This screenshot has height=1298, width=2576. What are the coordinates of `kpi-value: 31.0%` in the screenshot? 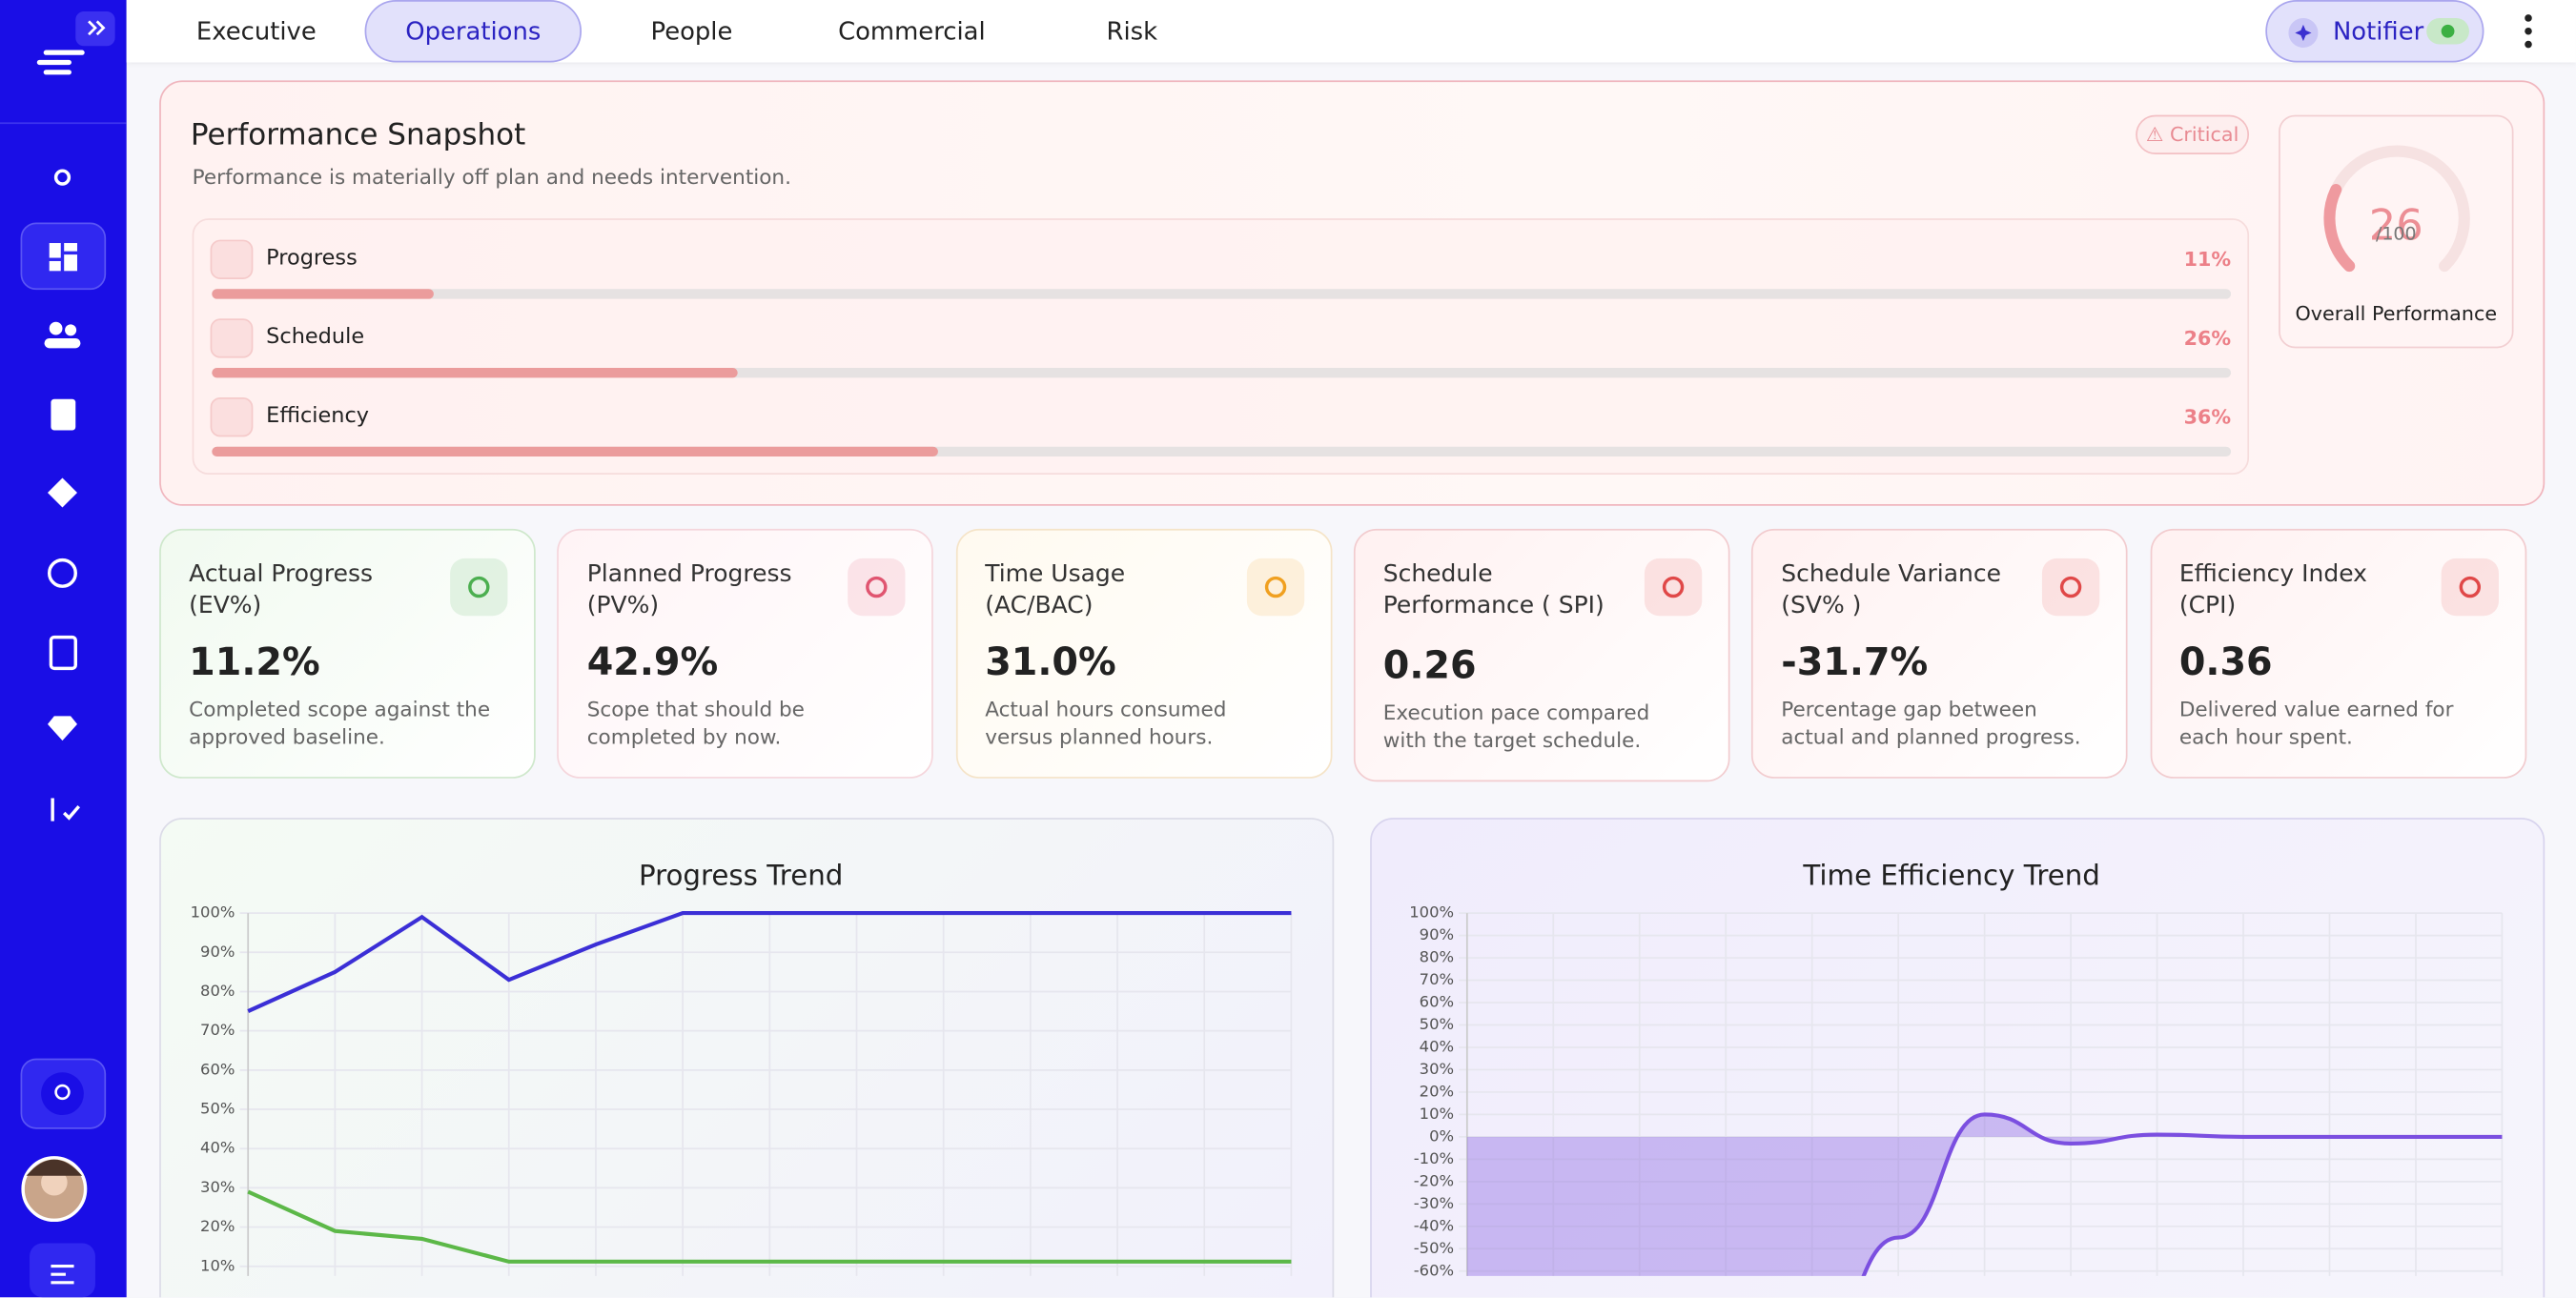 It's located at (1051, 663).